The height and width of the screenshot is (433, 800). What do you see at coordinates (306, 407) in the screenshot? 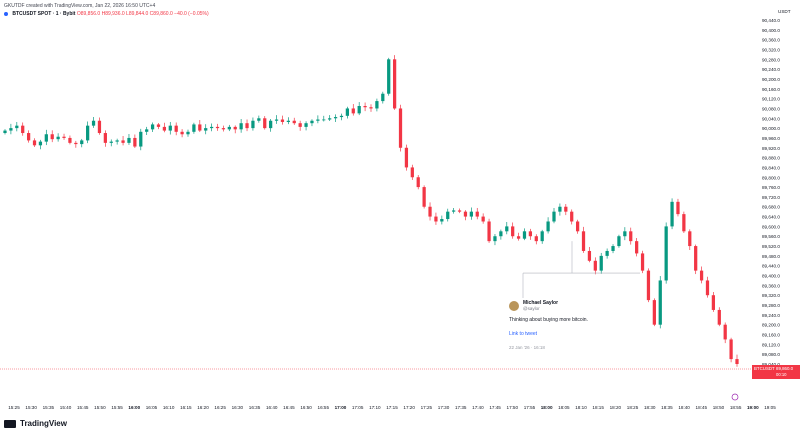
I see `x-tick-label: 16:50` at bounding box center [306, 407].